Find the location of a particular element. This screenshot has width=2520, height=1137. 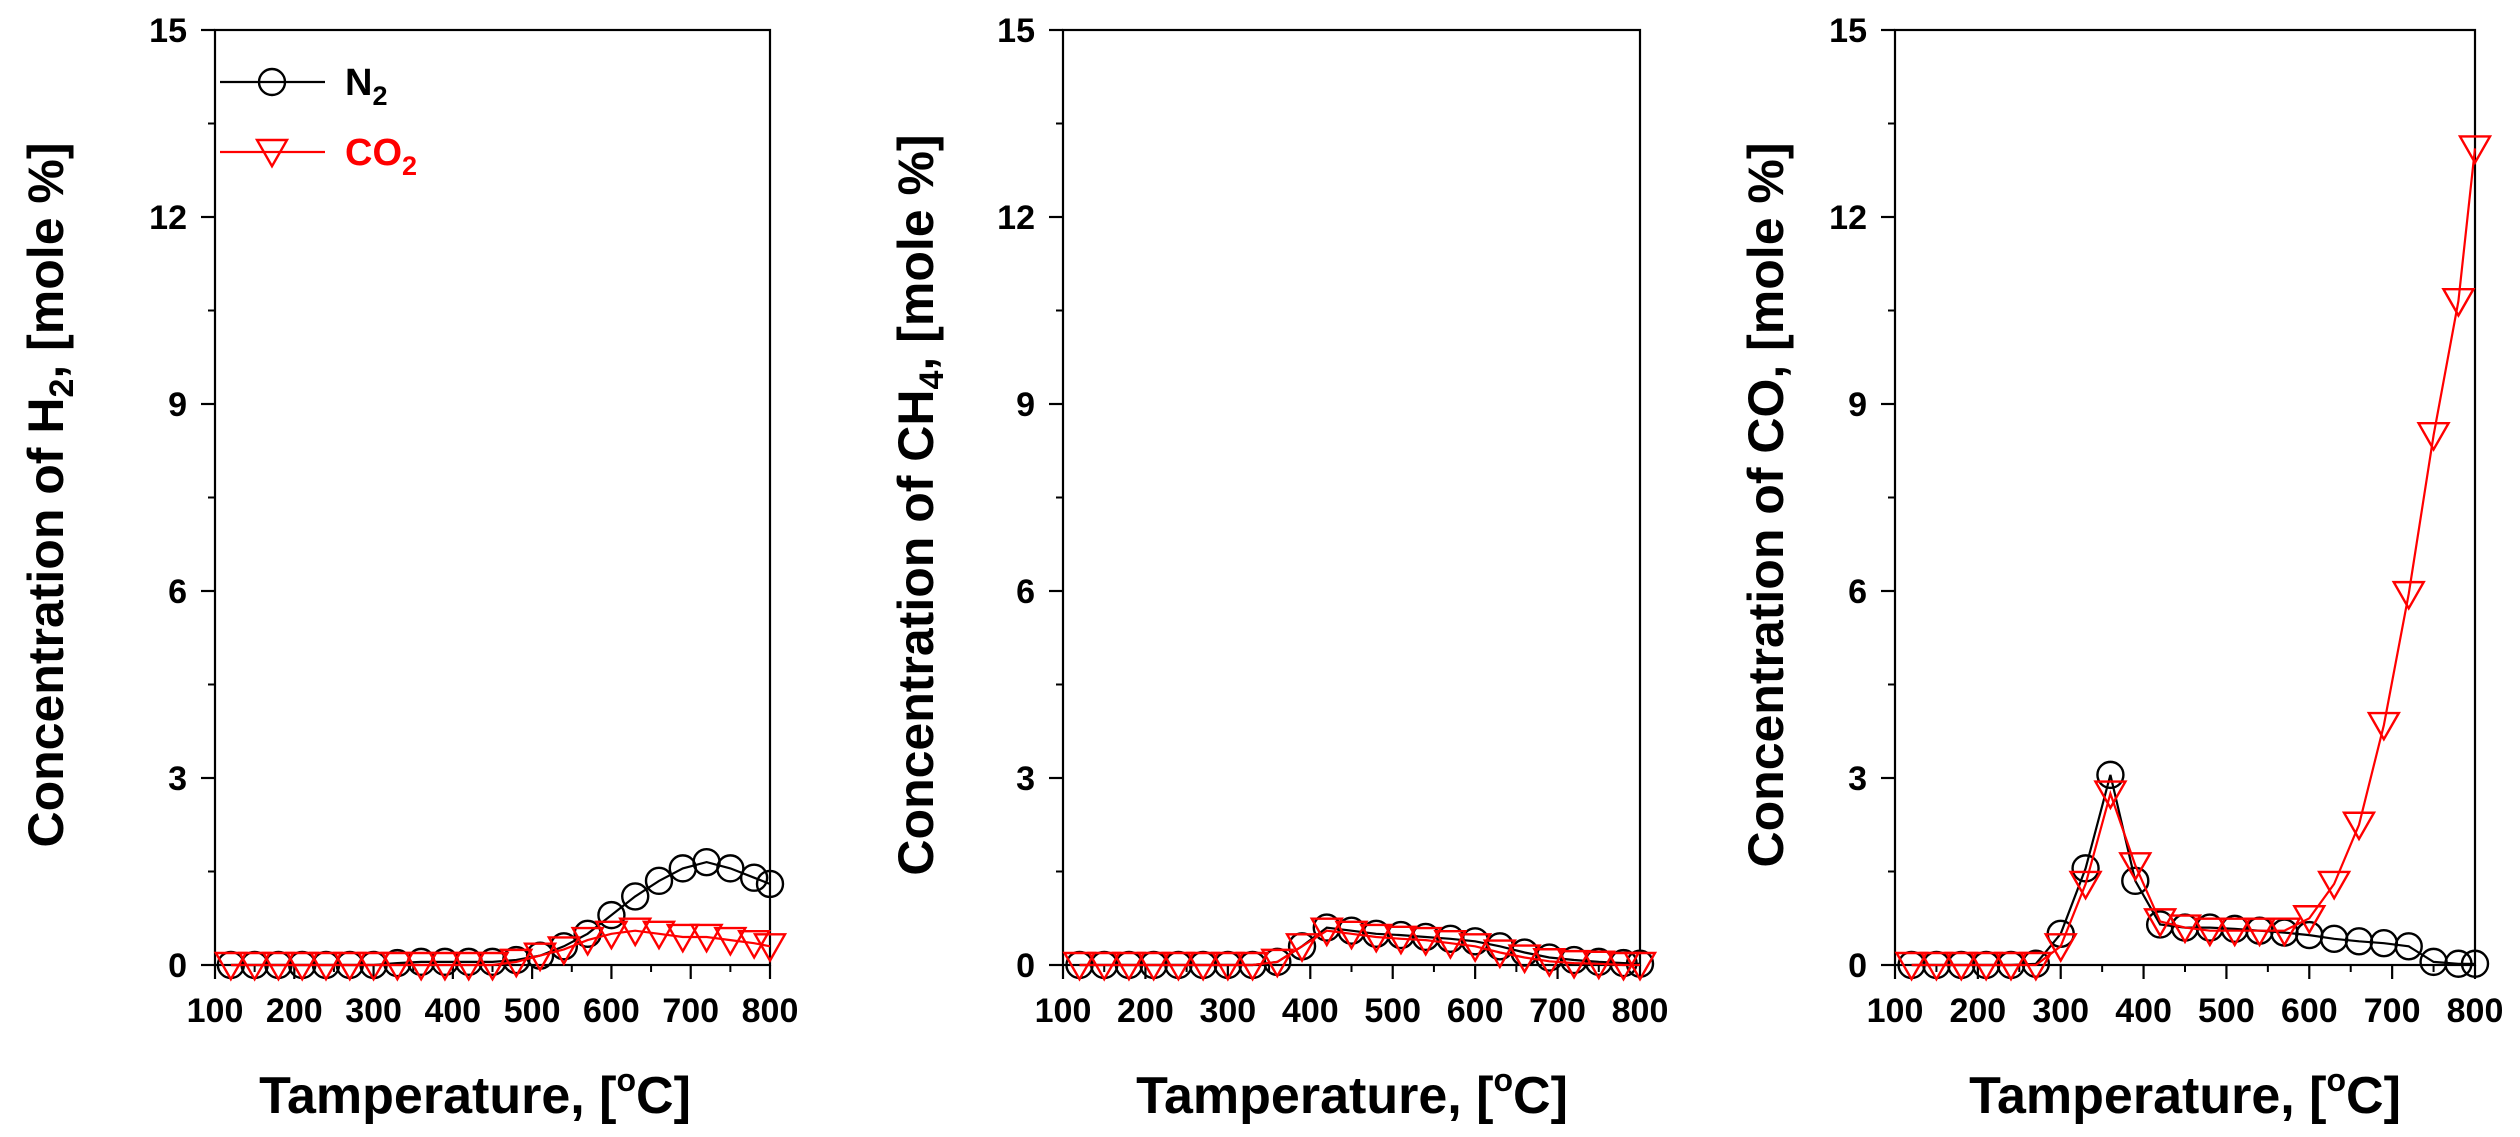

legend-label-text: CO is located at coordinates (373, 153).